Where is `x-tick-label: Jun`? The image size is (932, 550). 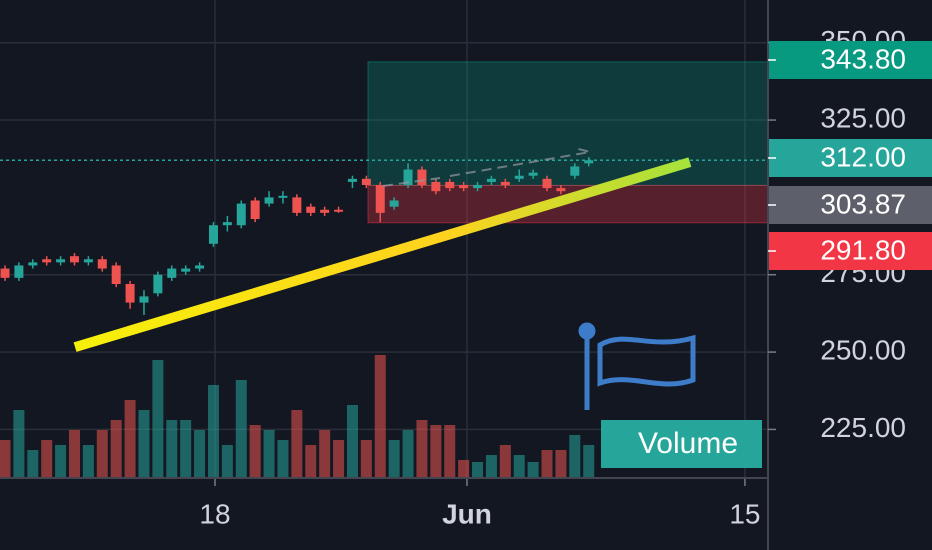 x-tick-label: Jun is located at coordinates (467, 513).